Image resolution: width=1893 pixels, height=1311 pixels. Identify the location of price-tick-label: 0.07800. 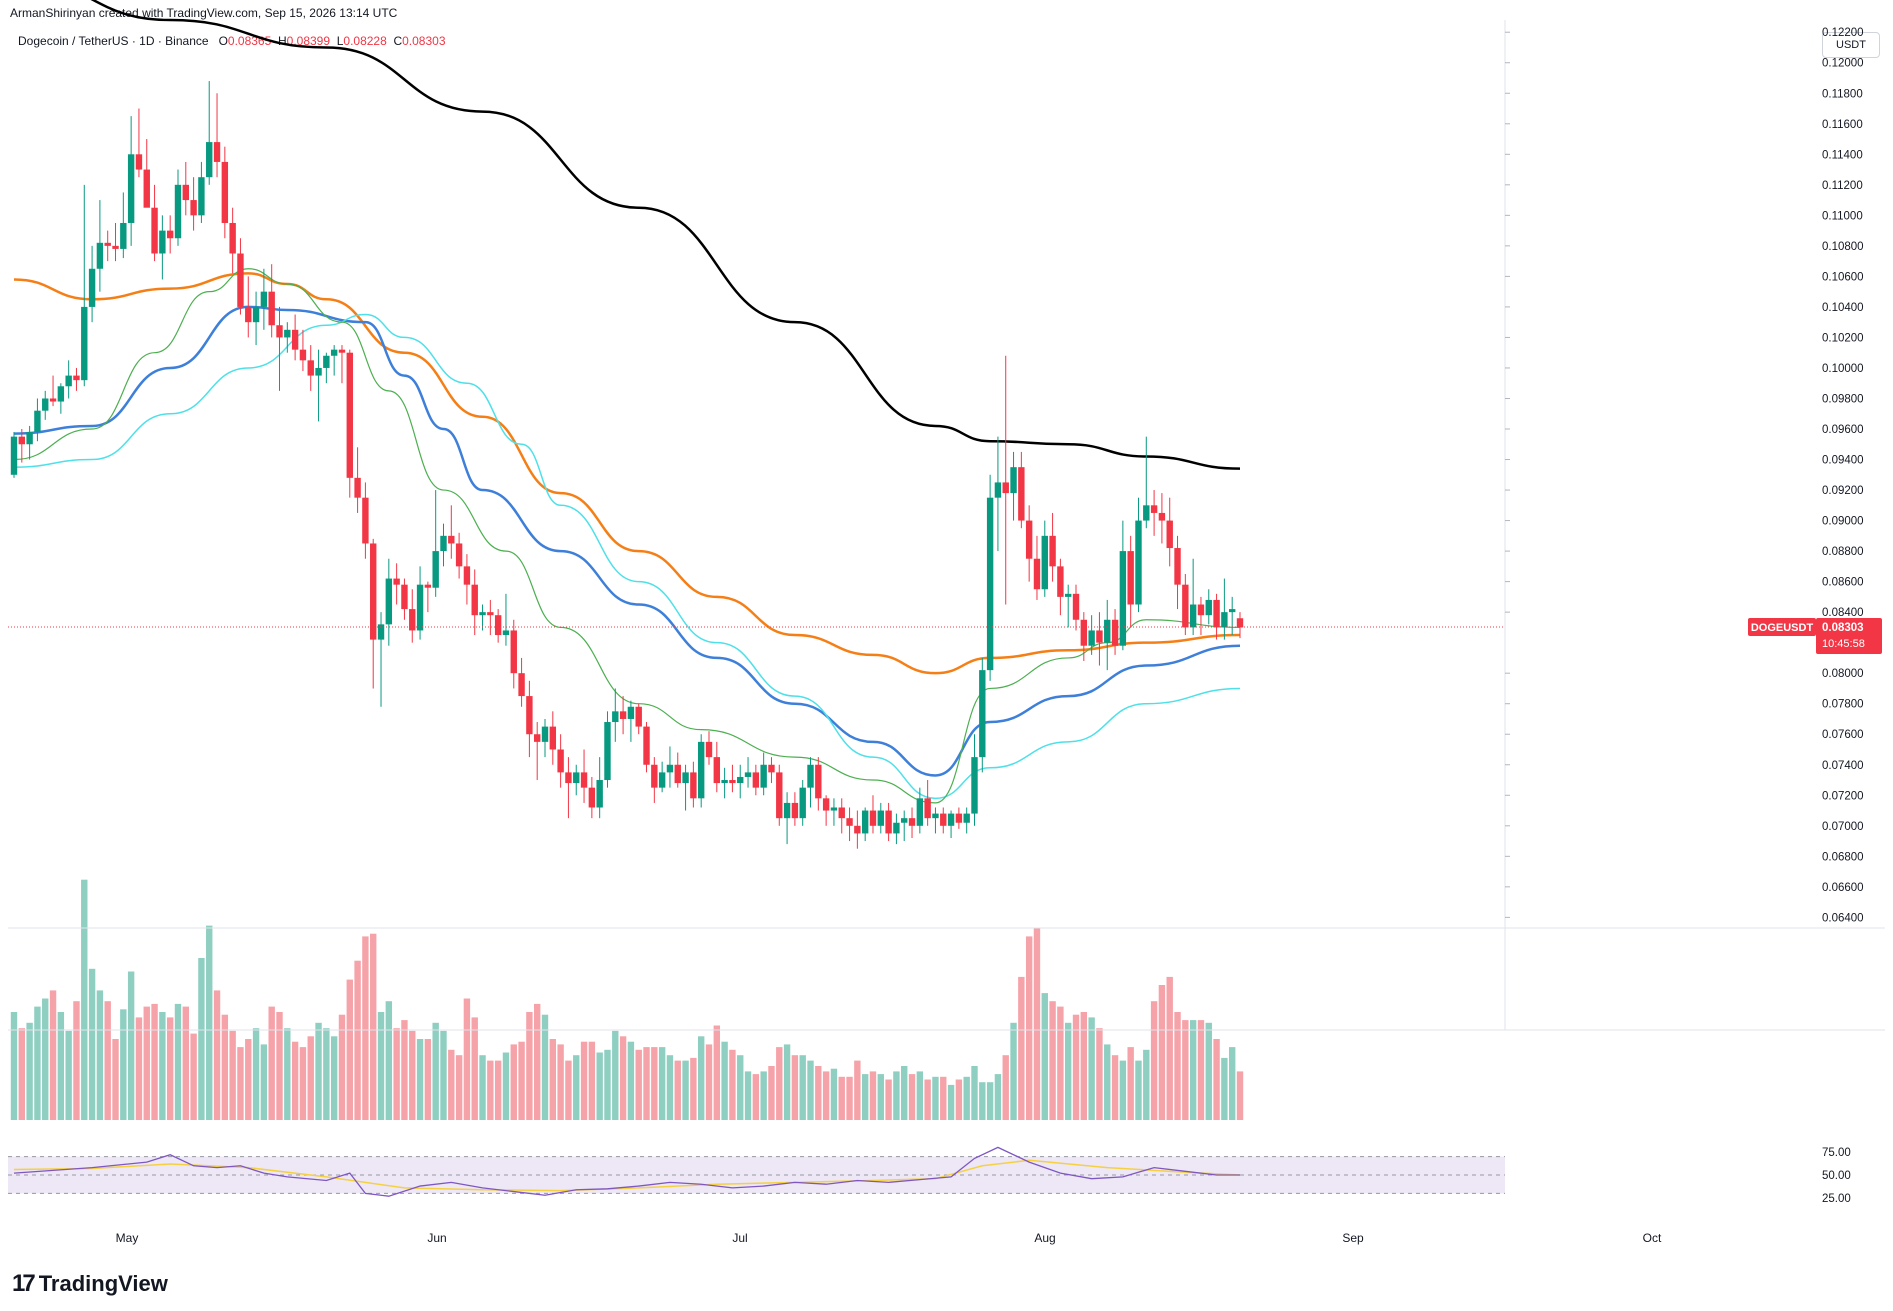
(1843, 705).